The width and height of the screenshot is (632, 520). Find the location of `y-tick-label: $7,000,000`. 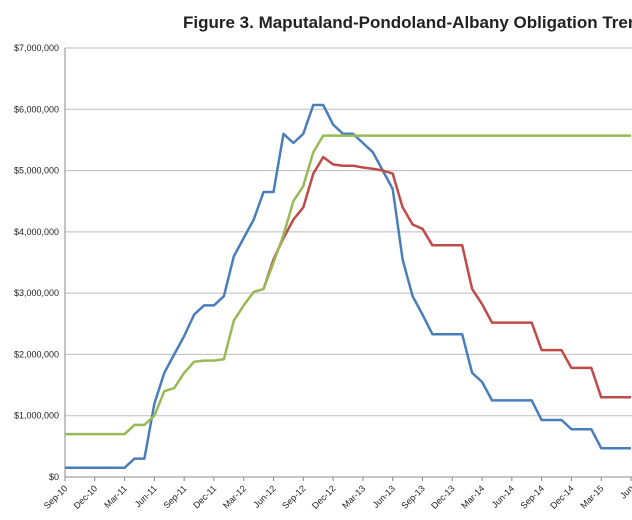

y-tick-label: $7,000,000 is located at coordinates (36, 48).